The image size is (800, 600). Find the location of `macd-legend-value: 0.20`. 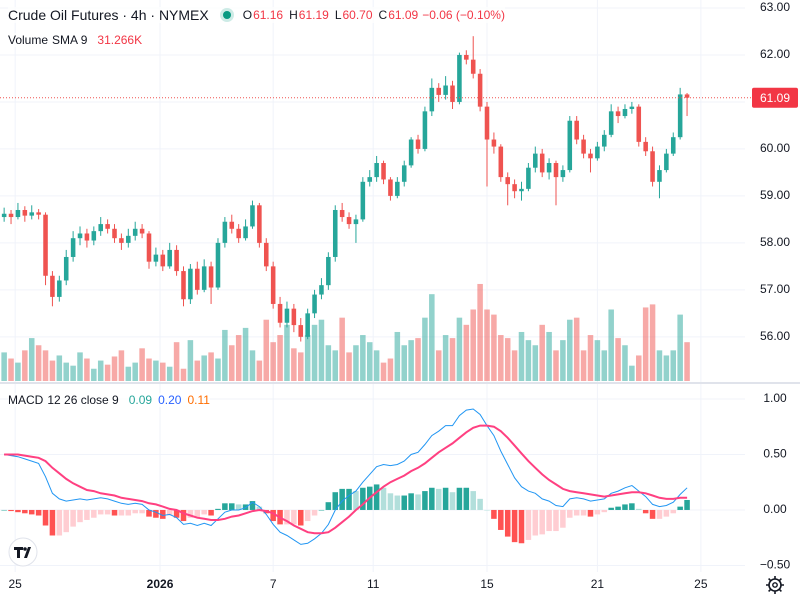

macd-legend-value: 0.20 is located at coordinates (170, 400).